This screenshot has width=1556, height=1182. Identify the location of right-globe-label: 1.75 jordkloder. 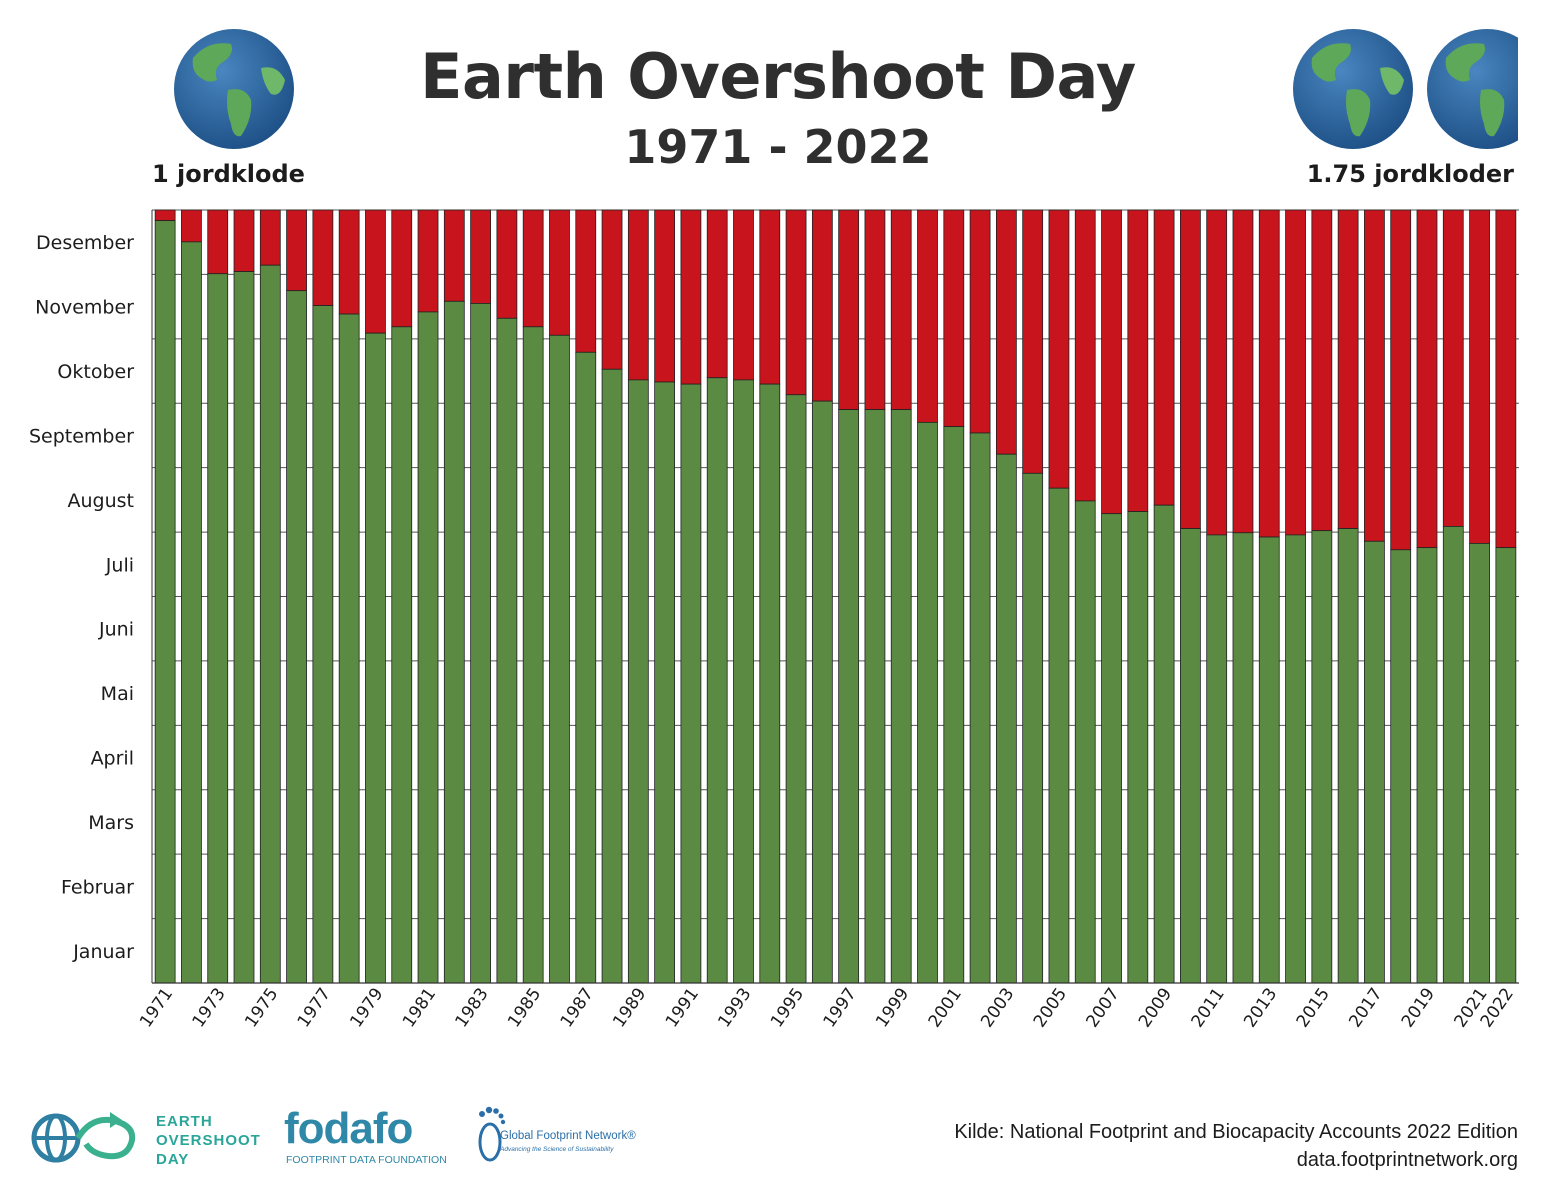
(1410, 174).